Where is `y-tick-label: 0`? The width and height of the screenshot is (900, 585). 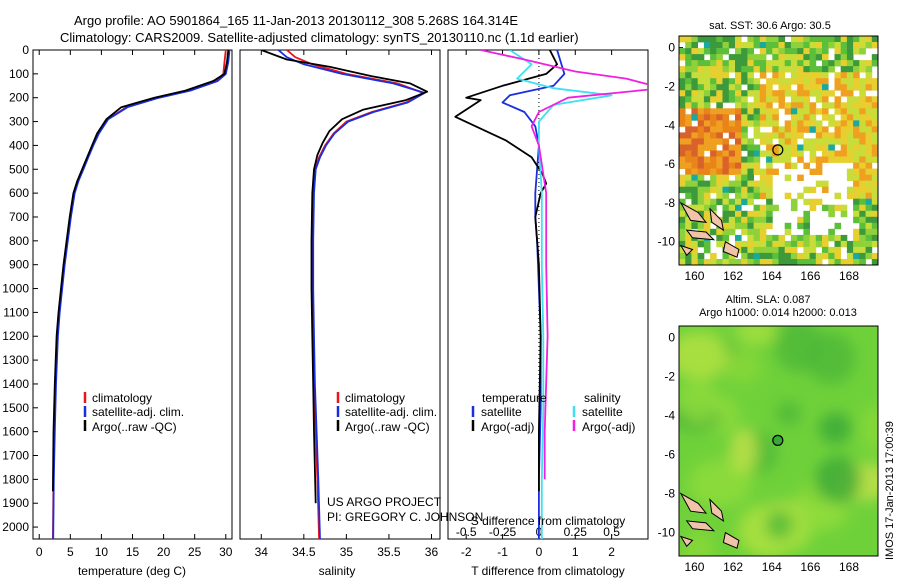
y-tick-label: 0 is located at coordinates (25, 50).